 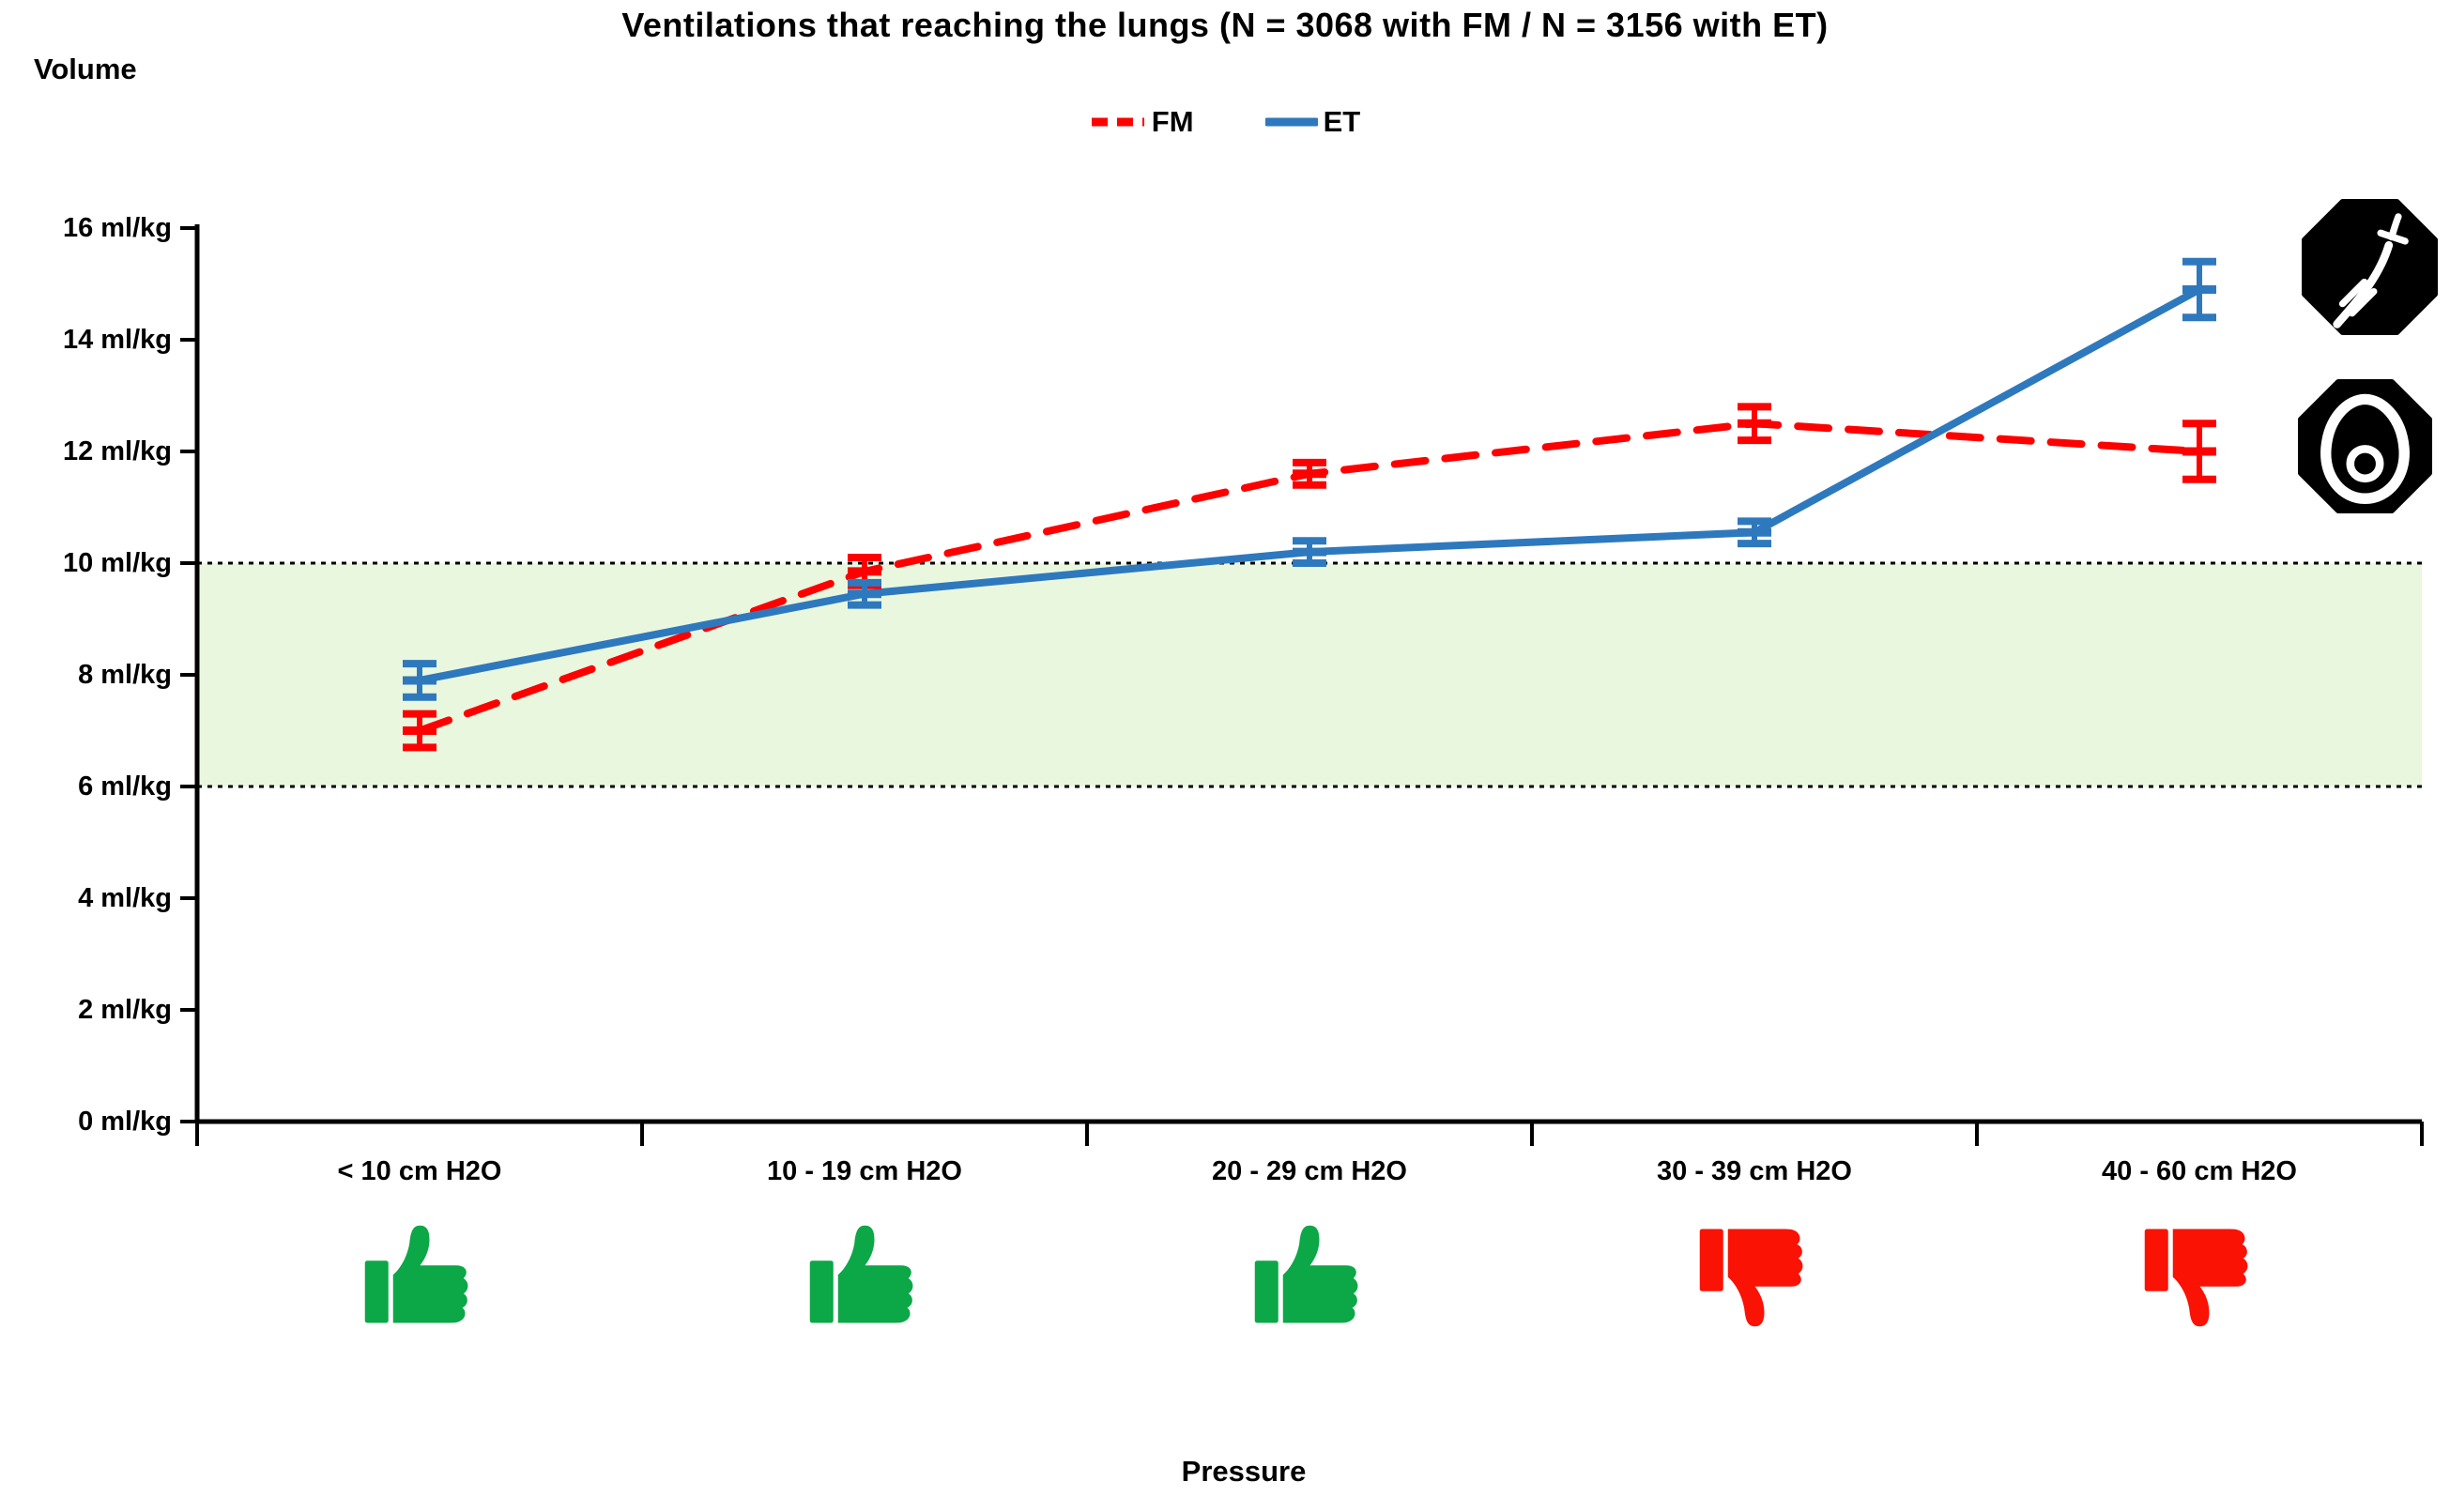 I want to click on endotracheal-tube-icon, so click(x=2370, y=267).